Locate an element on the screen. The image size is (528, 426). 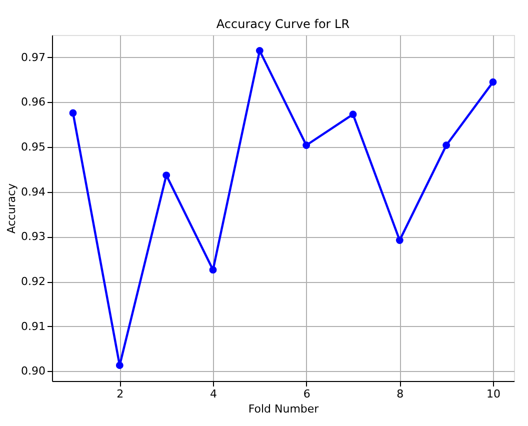
y-tick-label: 0.94 is located at coordinates (33, 191).